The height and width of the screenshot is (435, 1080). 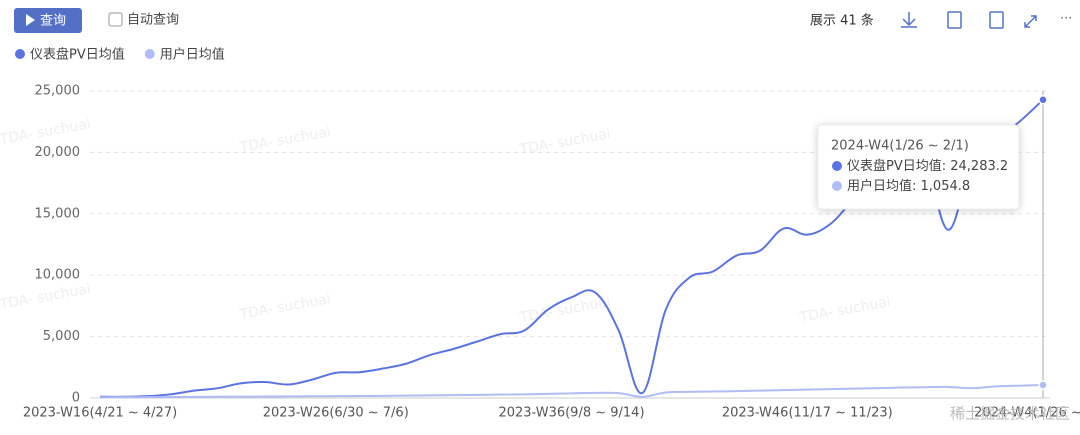 I want to click on tooltip-box, so click(x=918, y=167).